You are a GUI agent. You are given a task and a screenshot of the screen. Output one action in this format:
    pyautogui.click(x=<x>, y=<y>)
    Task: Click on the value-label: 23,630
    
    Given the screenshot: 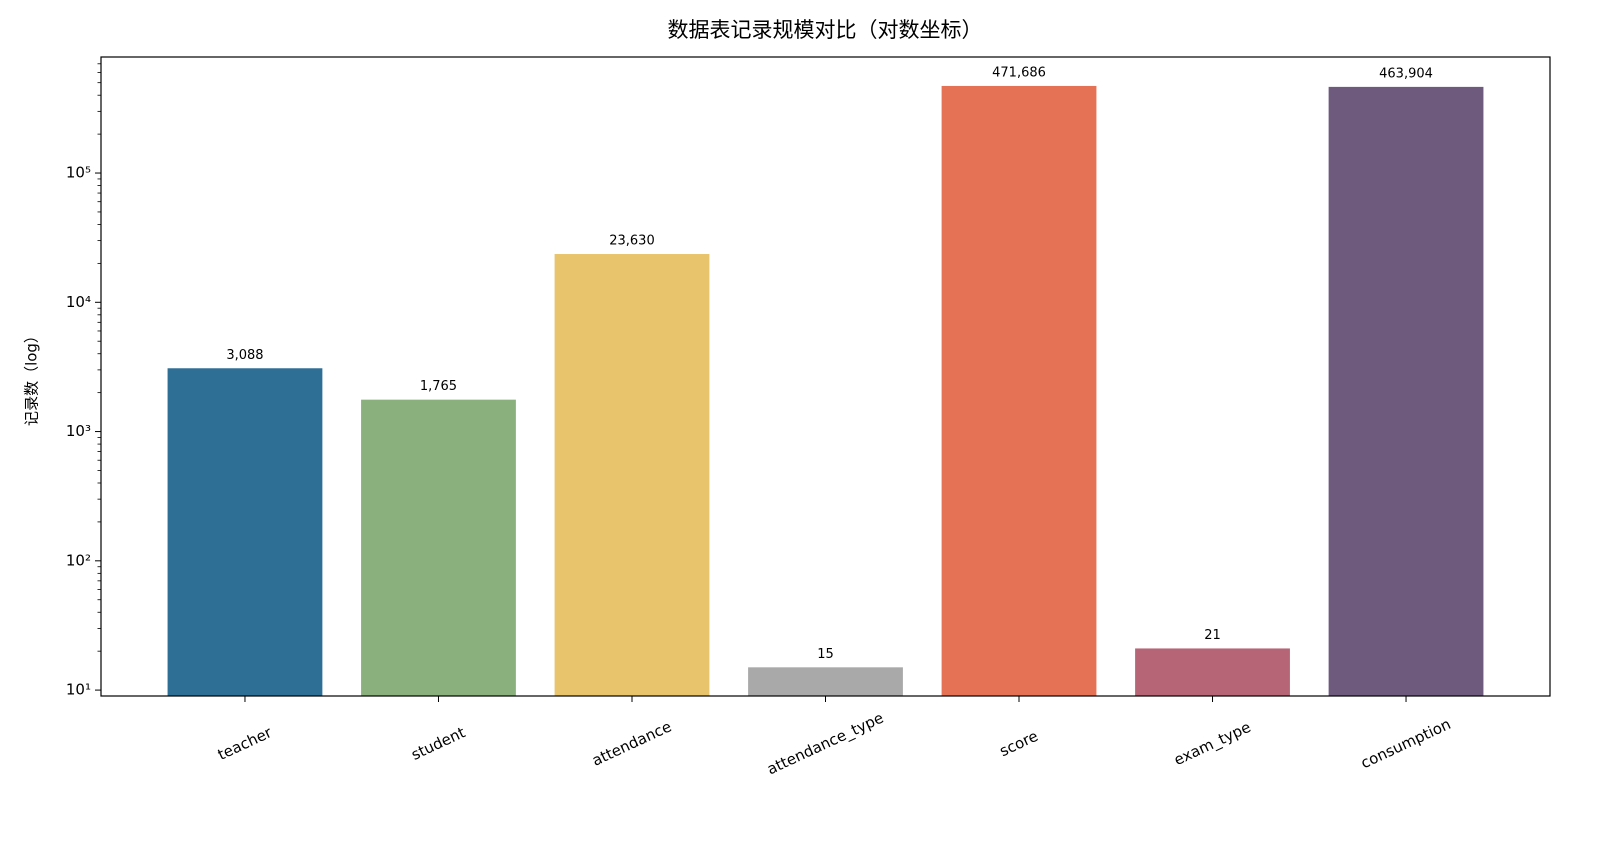 What is the action you would take?
    pyautogui.click(x=632, y=241)
    